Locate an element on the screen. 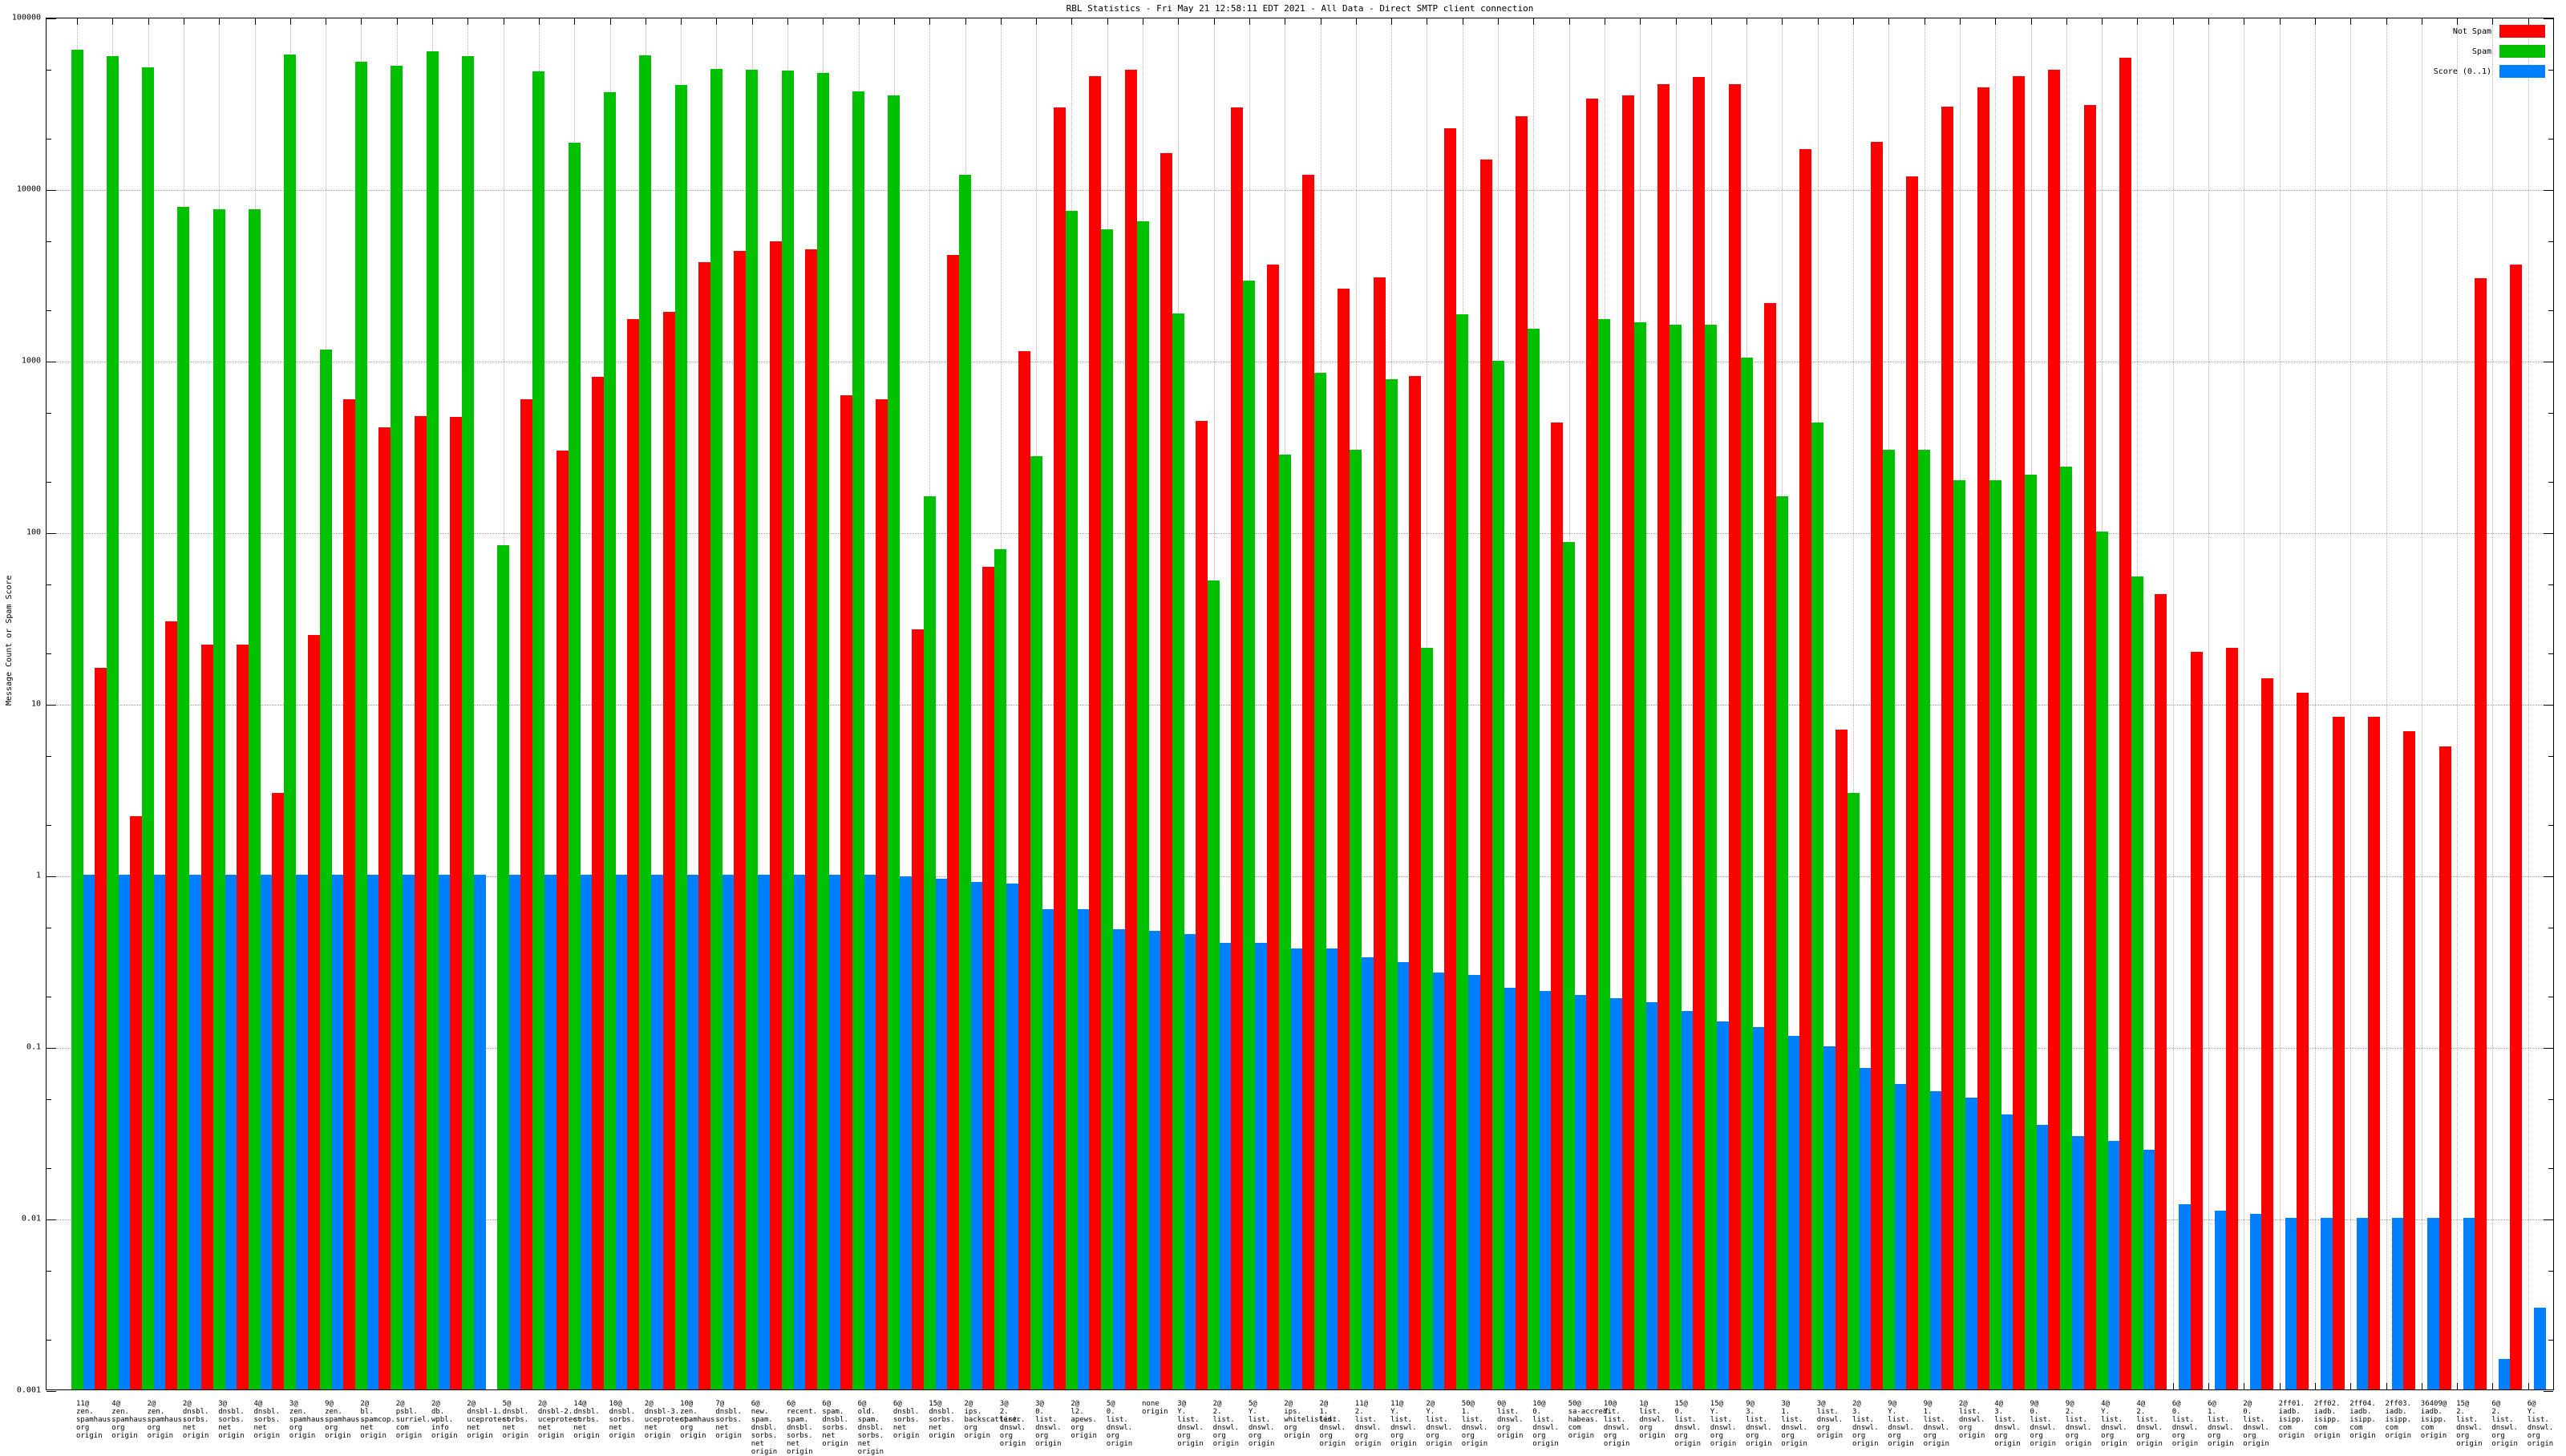  legend-swatch-score is located at coordinates (2522, 71).